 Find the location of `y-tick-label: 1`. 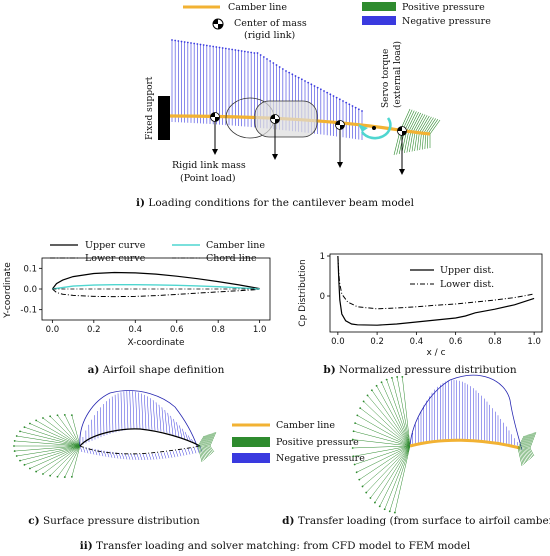

y-tick-label: 1 is located at coordinates (322, 257).